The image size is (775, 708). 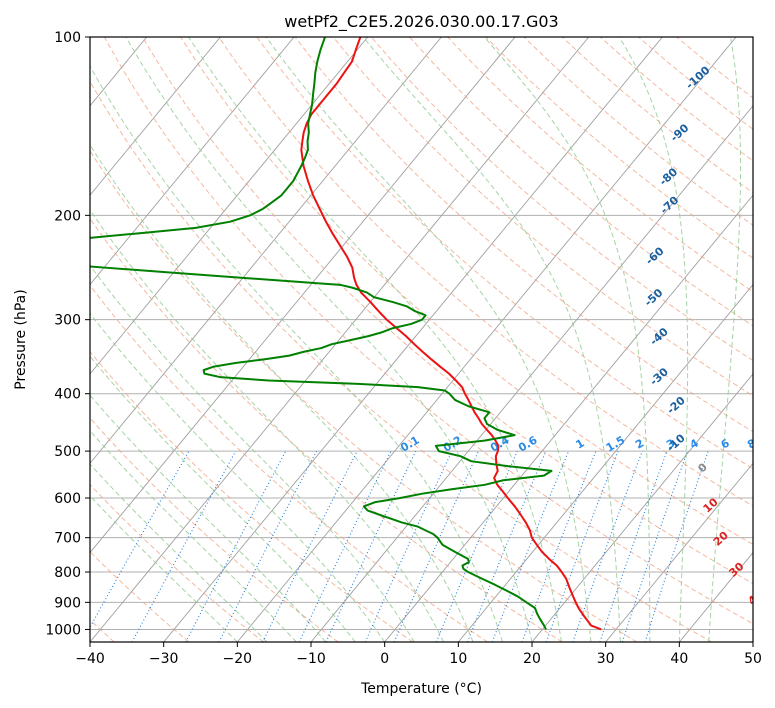 I want to click on x-axis: −40 −30 −20 −10 0 10 20 30 40 50, so click(x=418, y=654).